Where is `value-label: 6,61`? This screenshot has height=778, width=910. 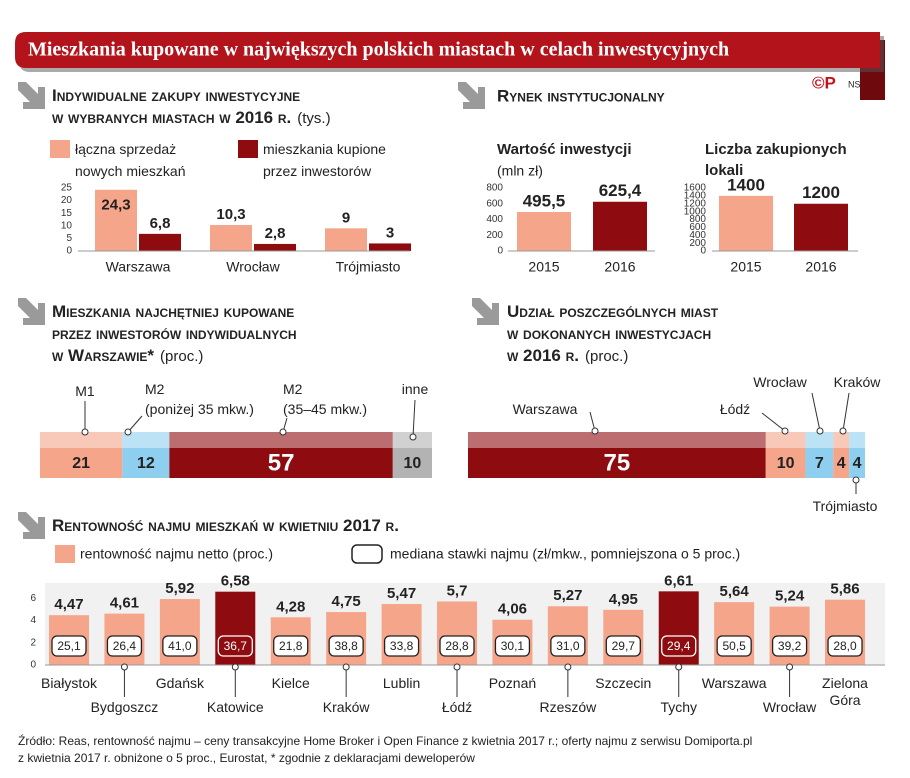 value-label: 6,61 is located at coordinates (678, 580).